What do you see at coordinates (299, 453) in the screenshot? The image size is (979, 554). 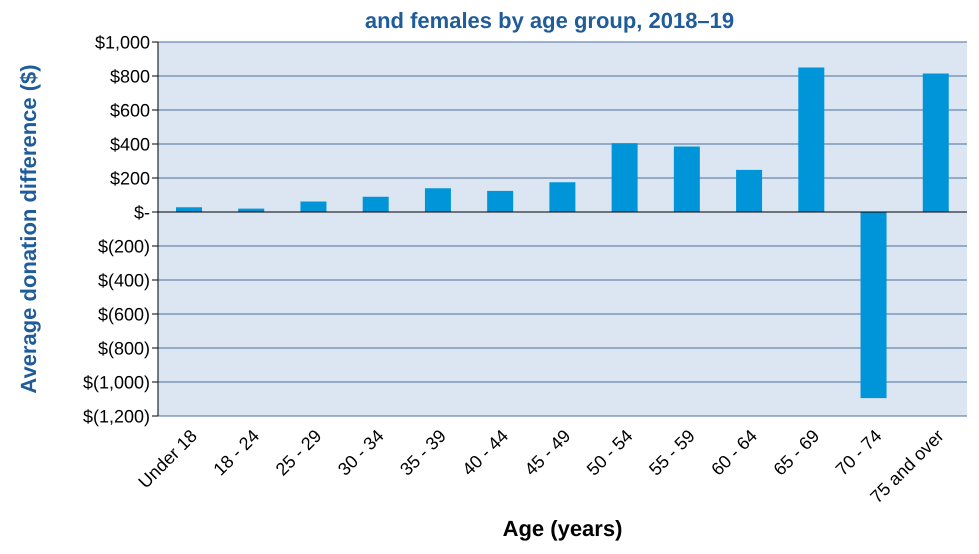 I see `x-tick-label: 25 - 29` at bounding box center [299, 453].